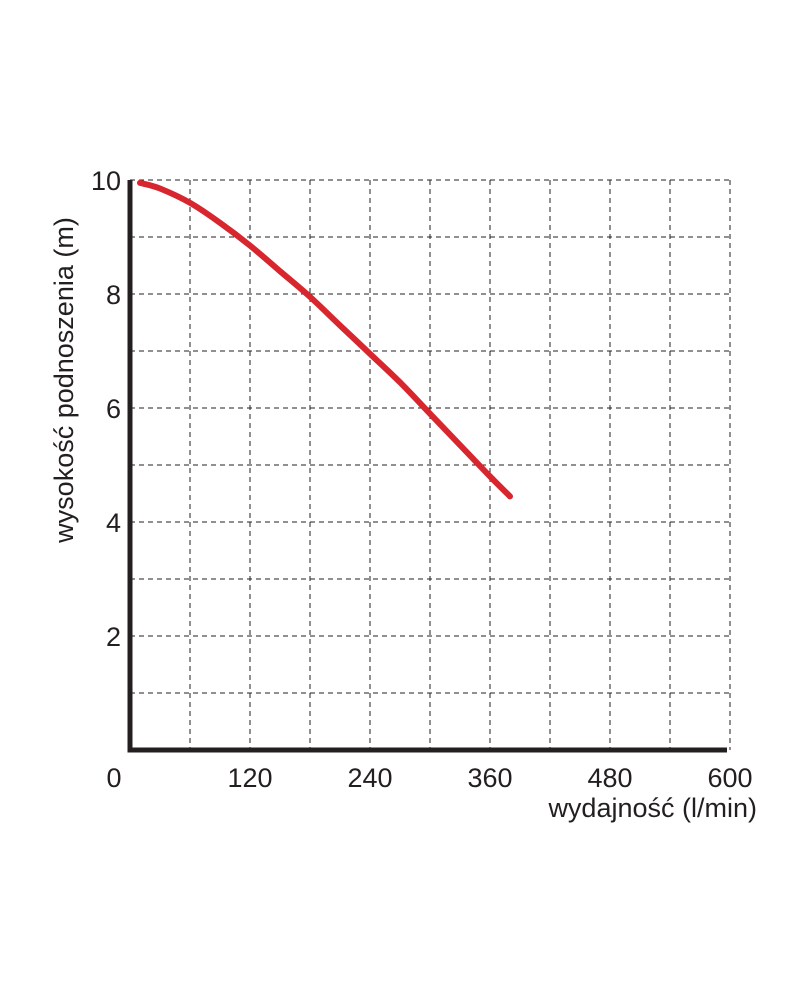 The width and height of the screenshot is (803, 1000). Describe the element at coordinates (113, 409) in the screenshot. I see `y-tick-label: 6` at that location.